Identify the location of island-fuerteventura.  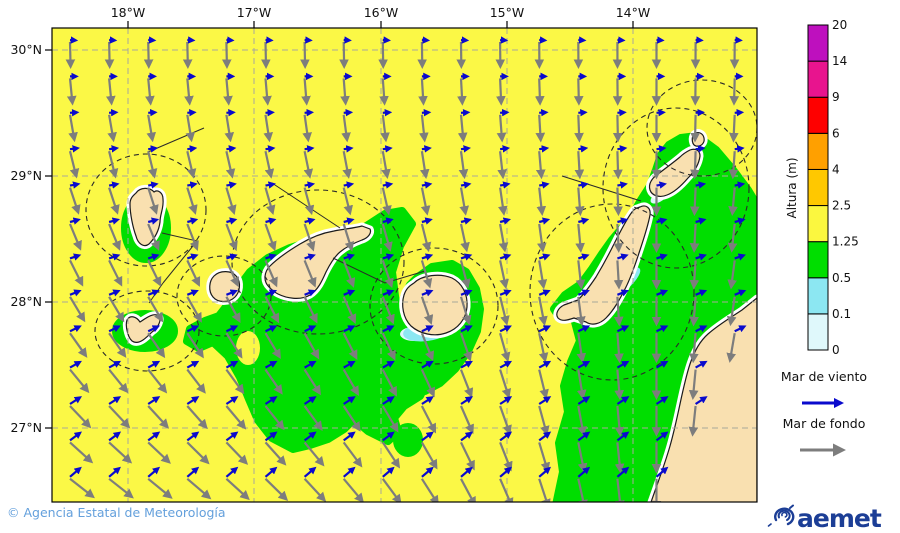
(603, 265).